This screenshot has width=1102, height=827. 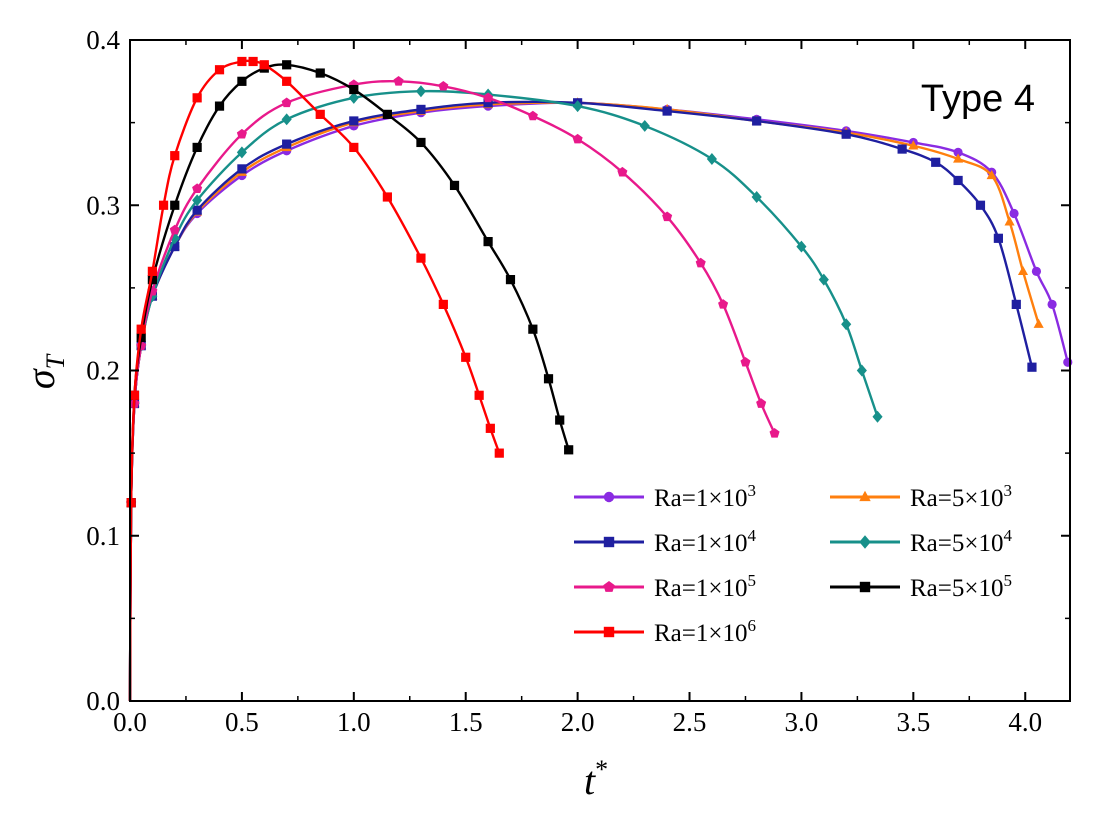 I want to click on x-tick-label: 2.5, so click(x=690, y=722).